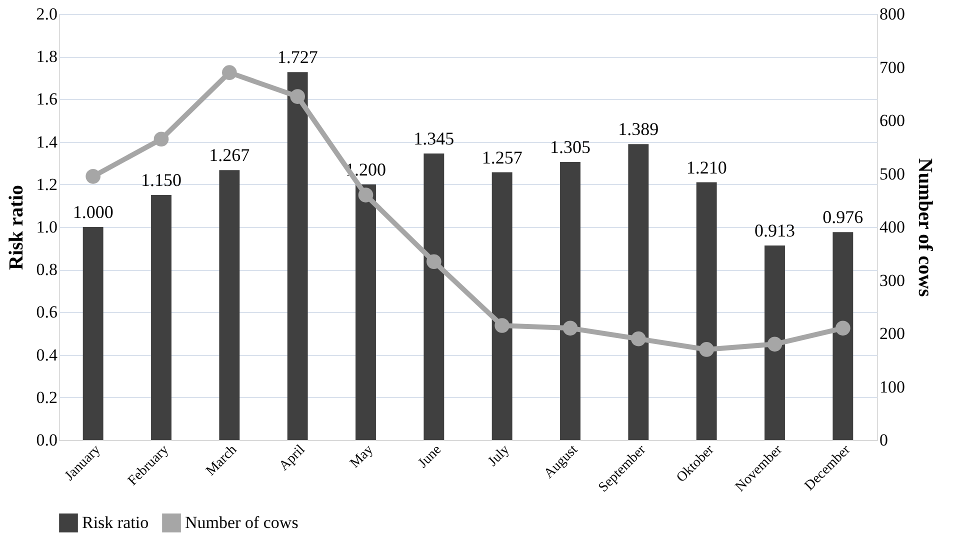 The height and width of the screenshot is (557, 960). What do you see at coordinates (47, 56) in the screenshot?
I see `y-tick-label: 1.8` at bounding box center [47, 56].